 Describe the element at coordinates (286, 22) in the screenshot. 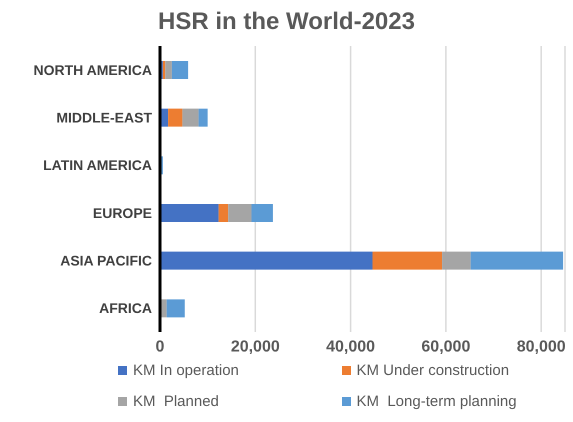

I see `chart-title: HSR in the World-2023` at that location.